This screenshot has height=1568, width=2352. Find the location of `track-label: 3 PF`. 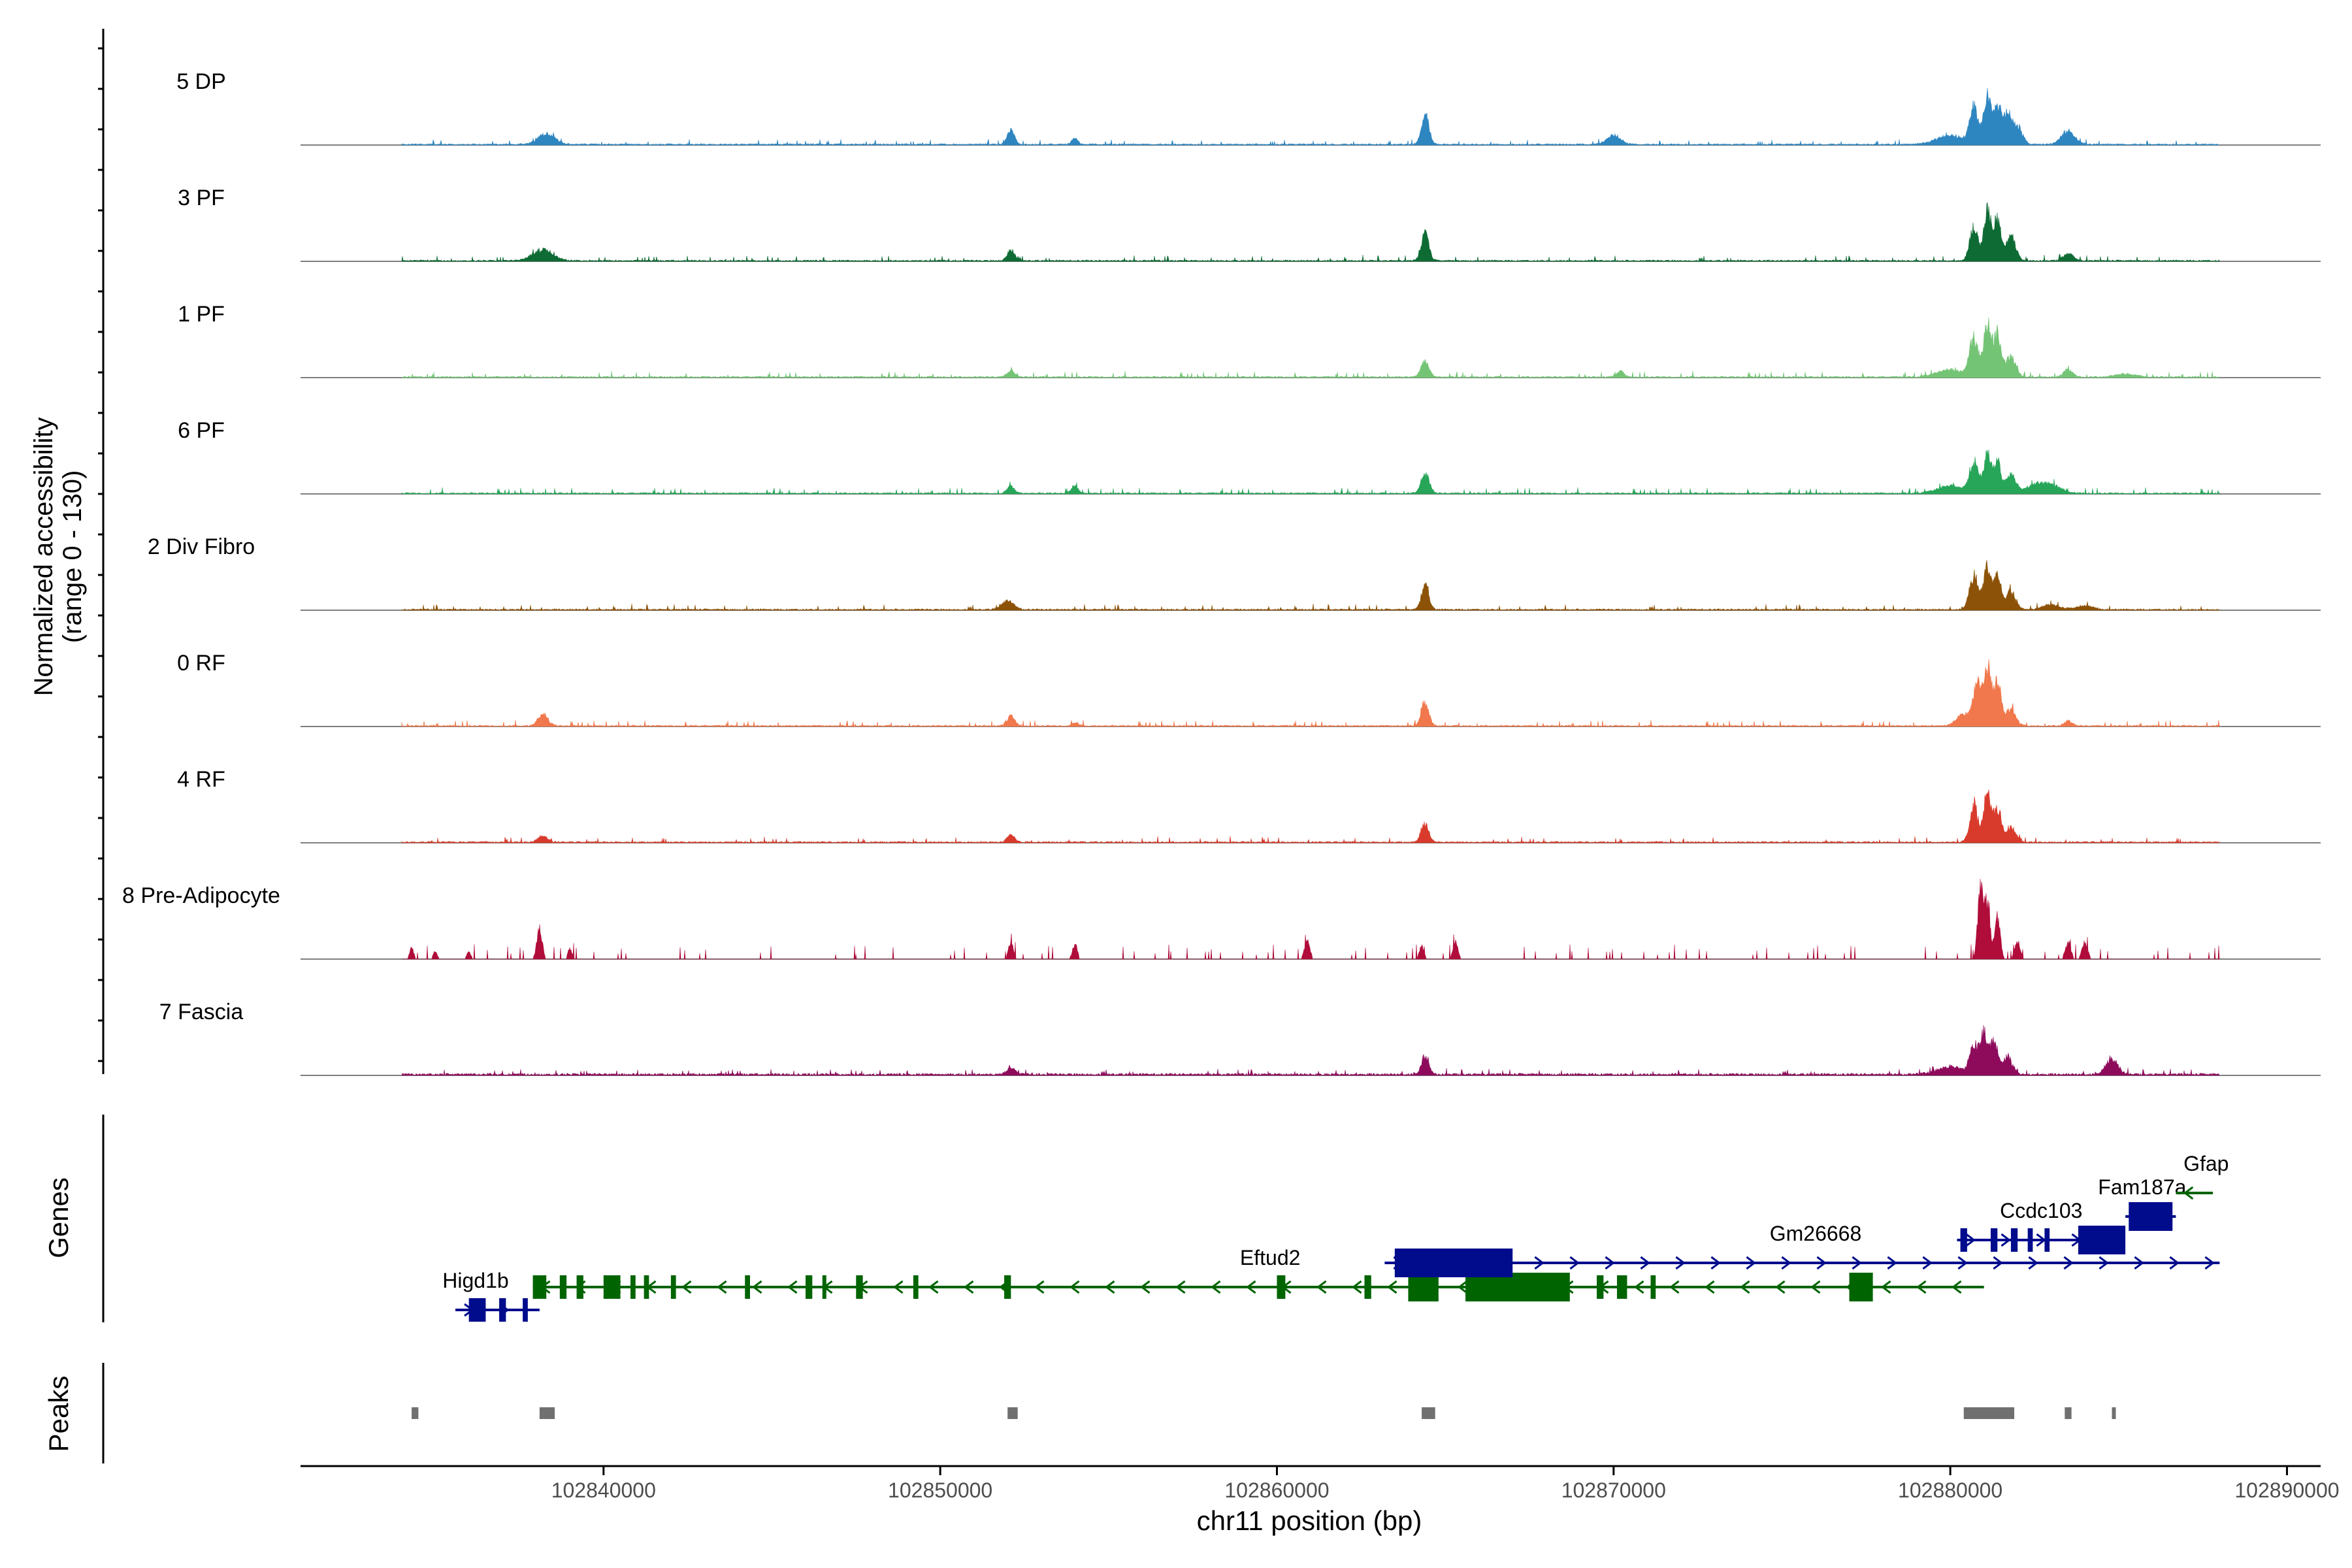

track-label: 3 PF is located at coordinates (201, 198).